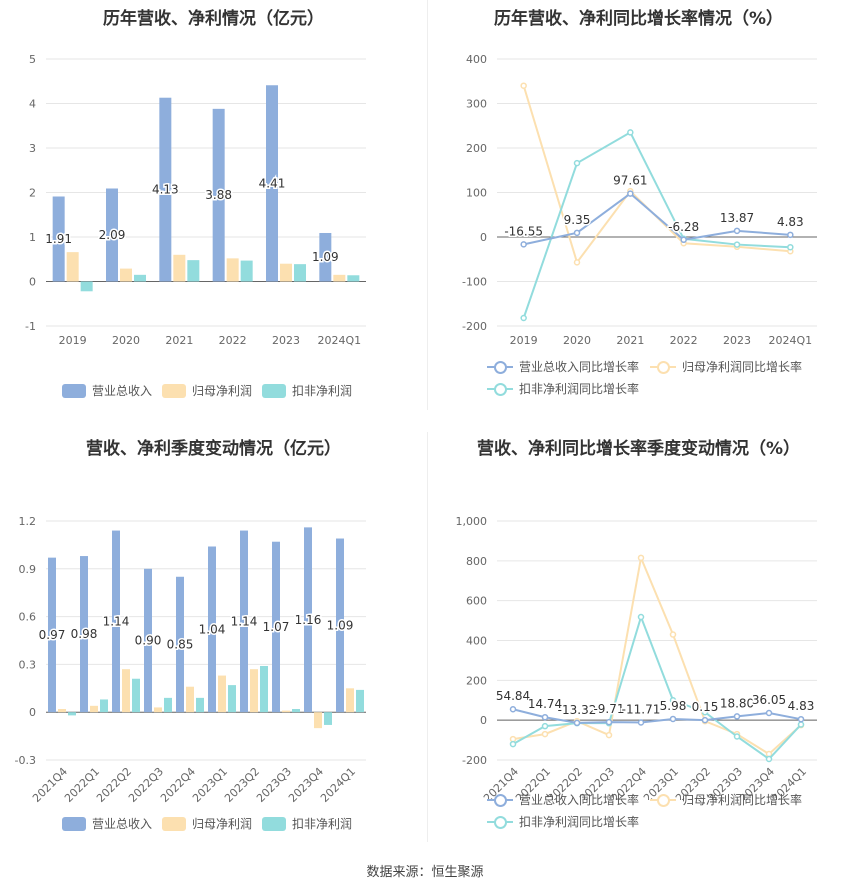 This screenshot has width=850, height=890. Describe the element at coordinates (340, 340) in the screenshot. I see `x-tick-label: 2024Q1` at that location.